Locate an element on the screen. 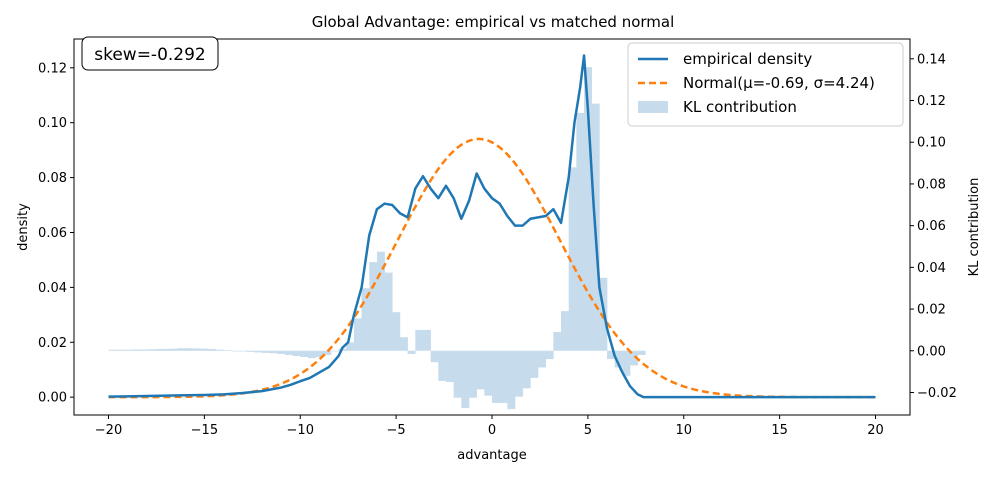 The width and height of the screenshot is (997, 478). x-tick-label: −20 is located at coordinates (108, 430).